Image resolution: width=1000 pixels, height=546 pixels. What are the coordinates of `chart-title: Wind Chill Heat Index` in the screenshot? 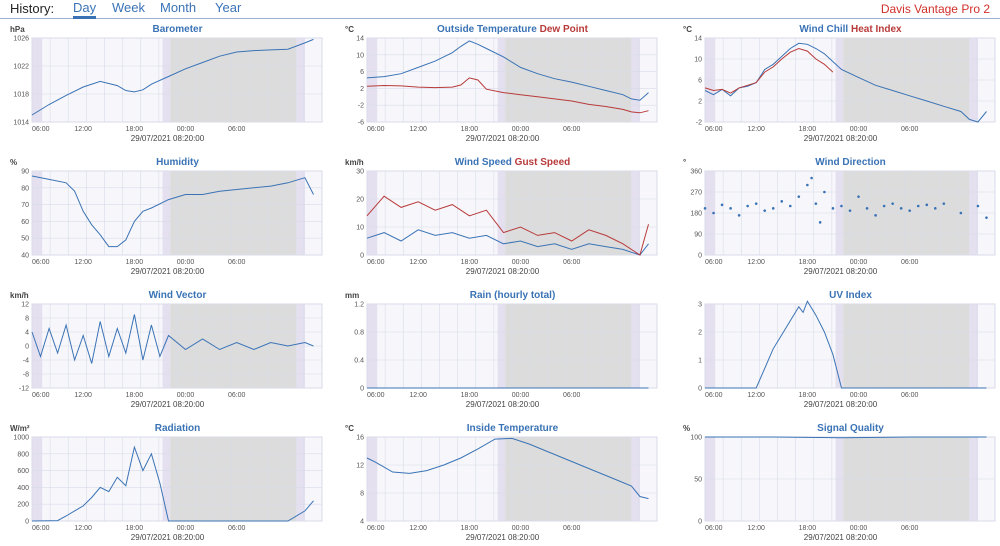 It's located at (850, 29).